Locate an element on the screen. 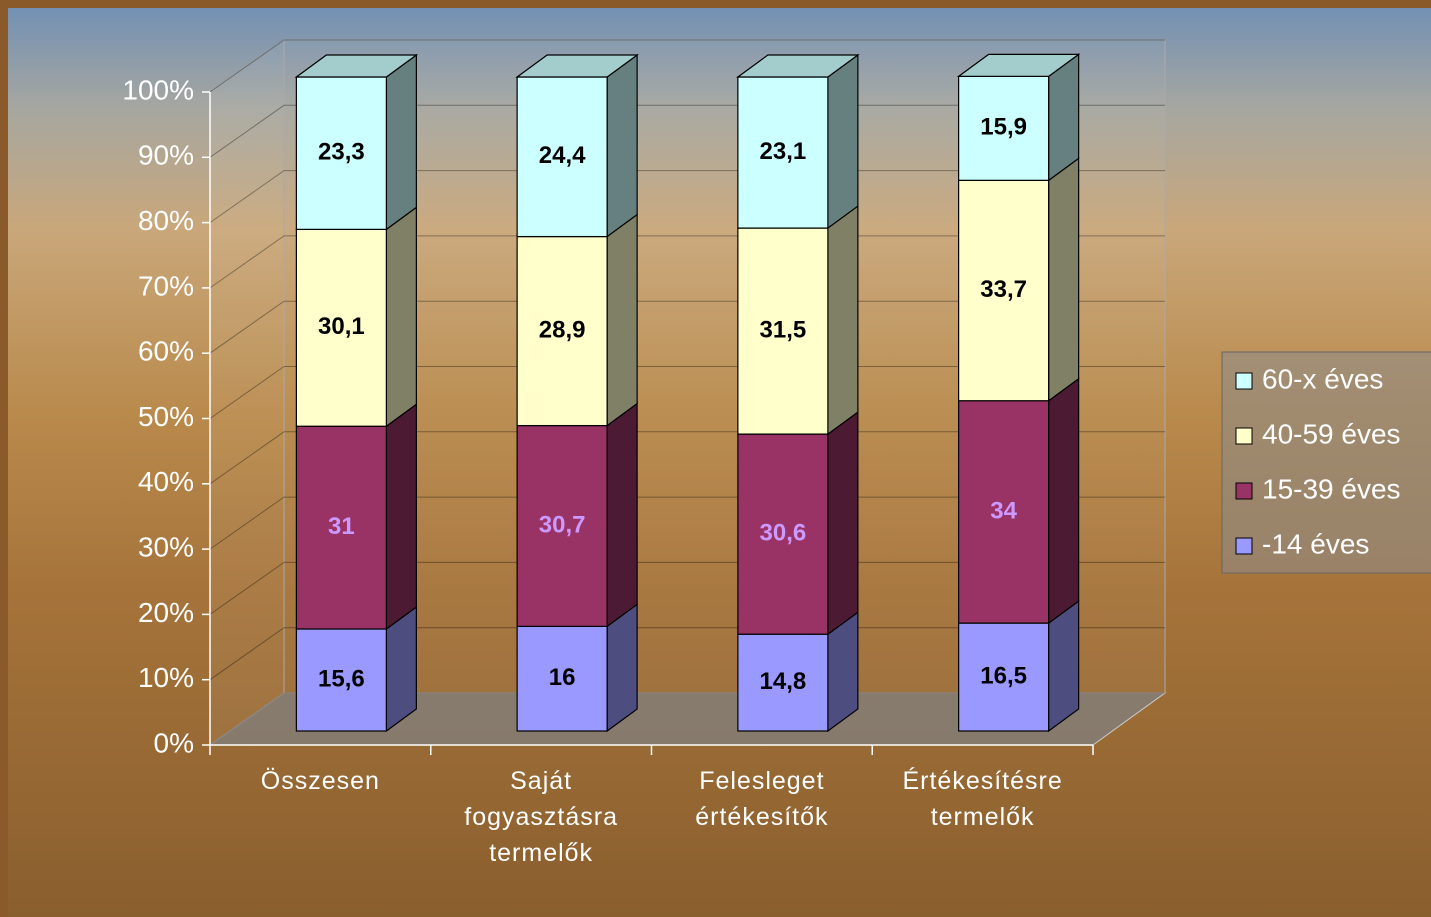 The image size is (1431, 917). y-tick-label: 30% is located at coordinates (166, 546).